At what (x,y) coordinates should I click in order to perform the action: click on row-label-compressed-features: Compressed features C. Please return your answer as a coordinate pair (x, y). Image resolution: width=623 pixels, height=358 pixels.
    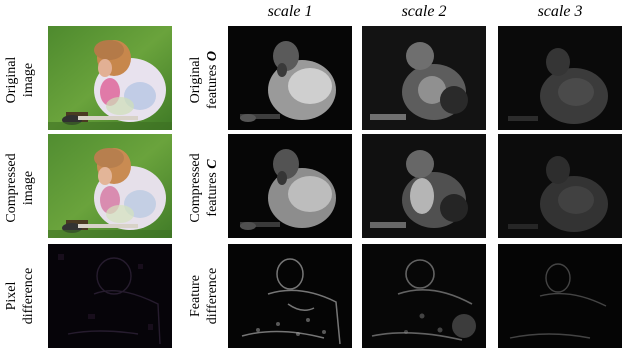
    Looking at the image, I should click on (204, 188).